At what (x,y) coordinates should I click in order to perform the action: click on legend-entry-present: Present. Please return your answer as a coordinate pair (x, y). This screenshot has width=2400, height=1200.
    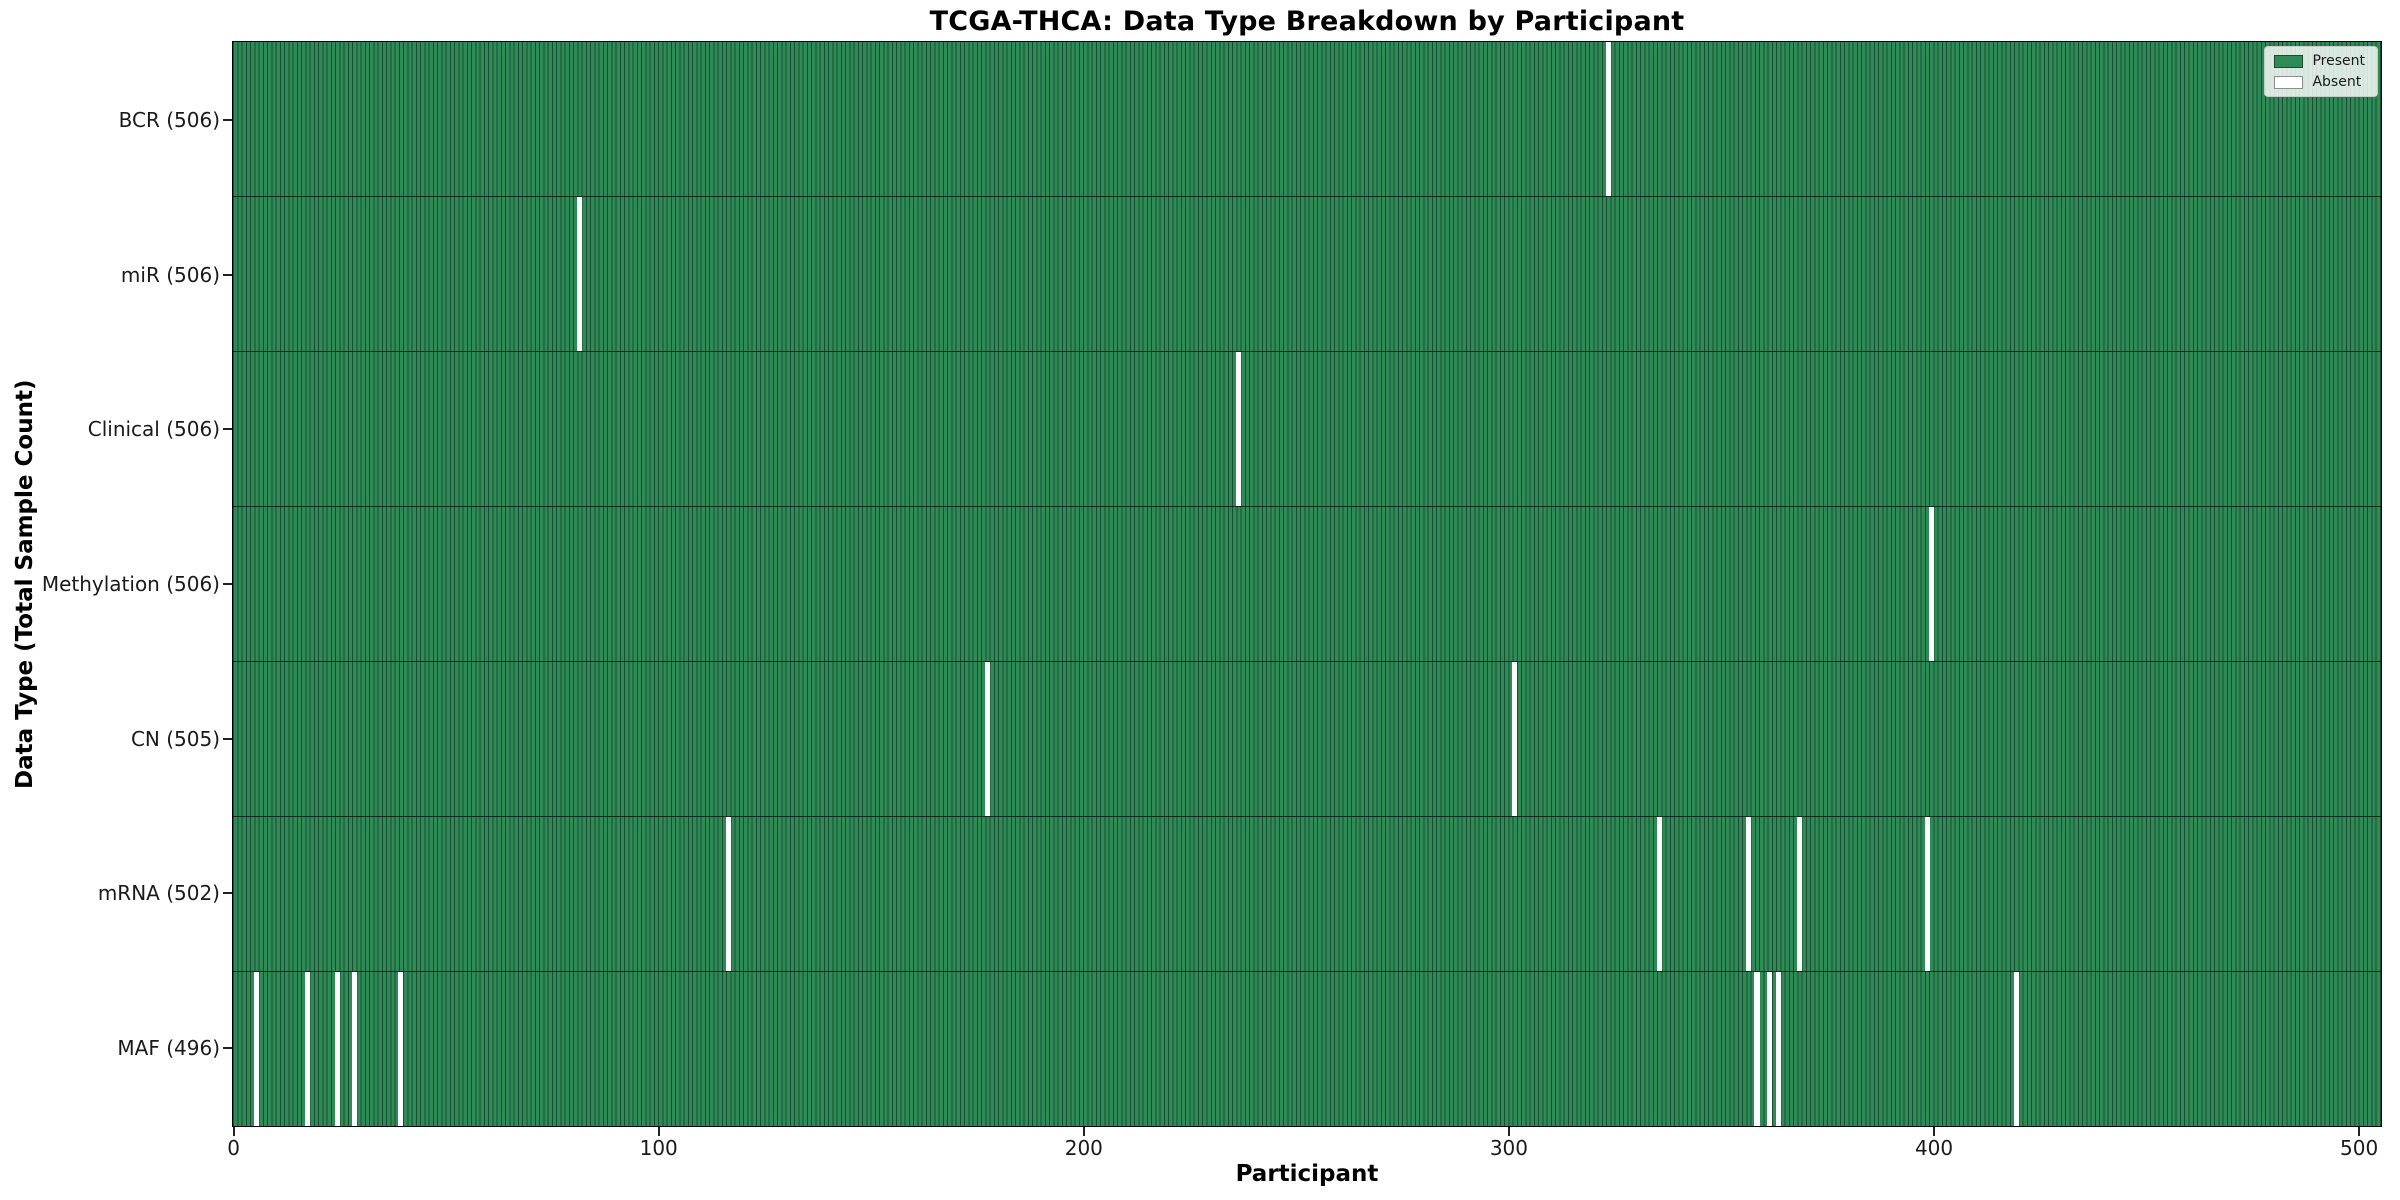
    Looking at the image, I should click on (2319, 61).